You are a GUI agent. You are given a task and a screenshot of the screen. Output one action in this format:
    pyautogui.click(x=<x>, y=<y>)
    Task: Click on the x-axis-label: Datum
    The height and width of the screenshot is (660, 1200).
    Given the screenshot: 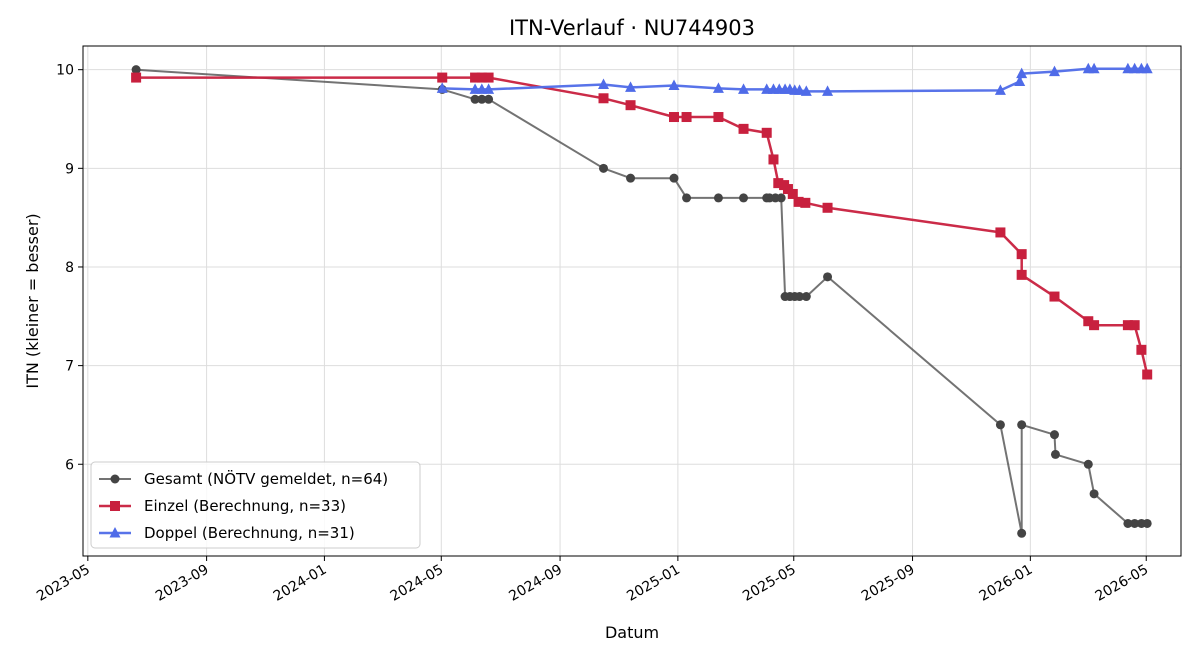 What is the action you would take?
    pyautogui.click(x=632, y=632)
    